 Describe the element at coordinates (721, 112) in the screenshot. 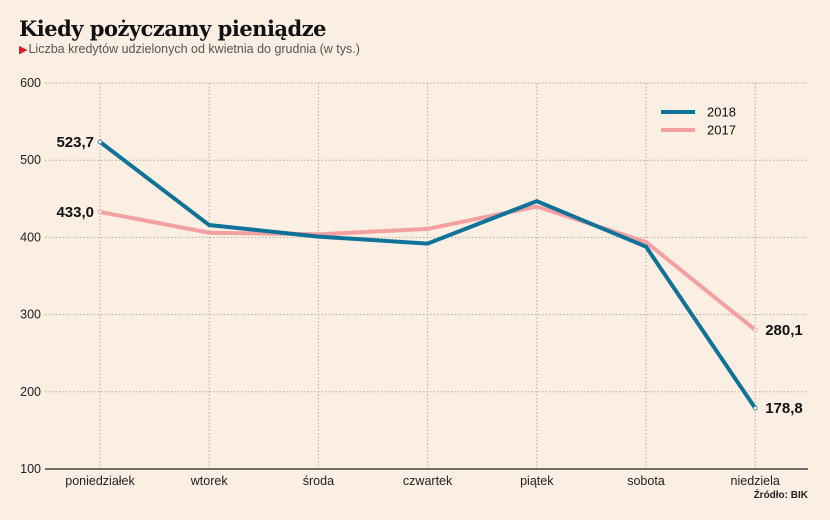

I see `legend-label-2018: 2018` at that location.